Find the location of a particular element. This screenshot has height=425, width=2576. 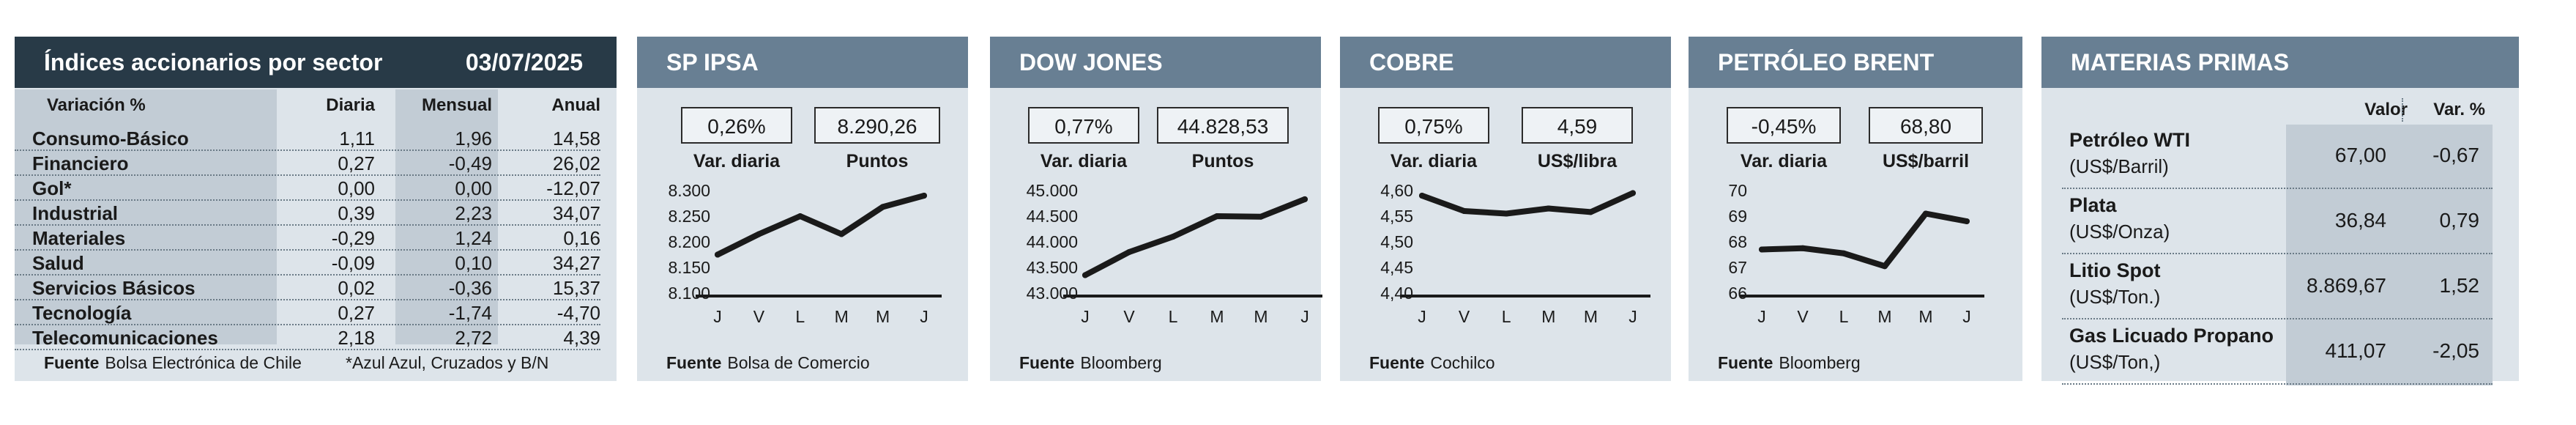

sector-row-mensual: 1,24 is located at coordinates (473, 238).